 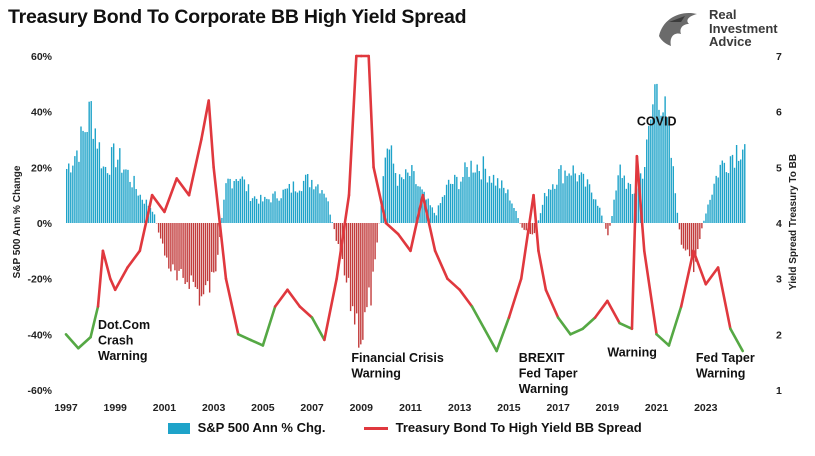 What do you see at coordinates (518, 427) in the screenshot?
I see `legend-label-spread: Treasury Bond To High Yield BB Spread` at bounding box center [518, 427].